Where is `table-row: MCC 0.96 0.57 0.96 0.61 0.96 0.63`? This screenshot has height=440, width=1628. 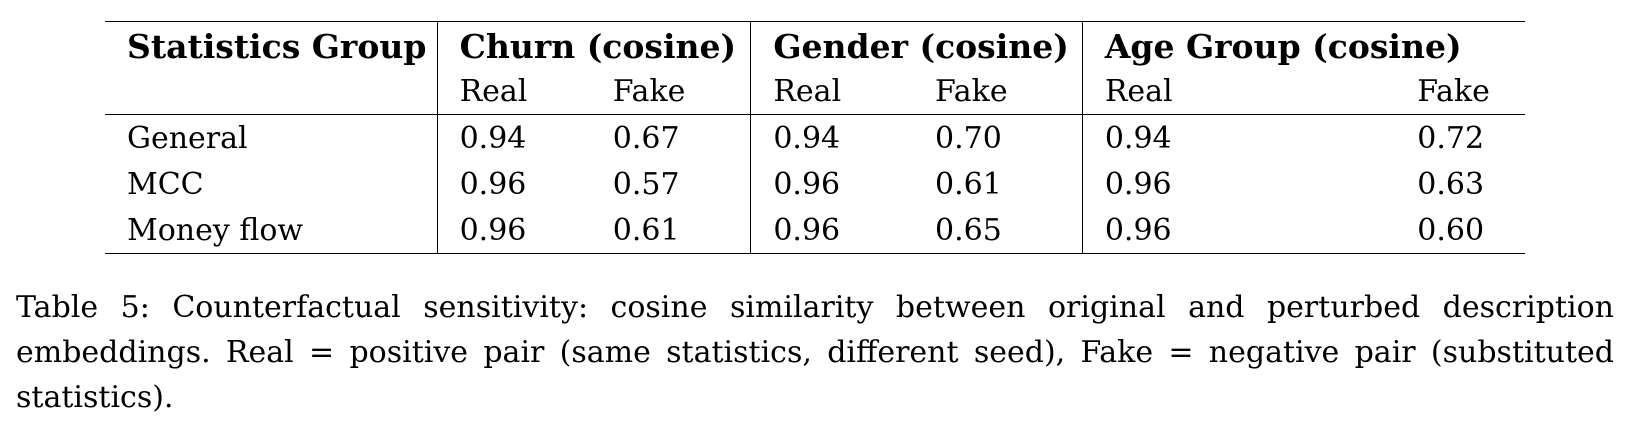 table-row: MCC 0.96 0.57 0.96 0.61 0.96 0.63 is located at coordinates (815, 184).